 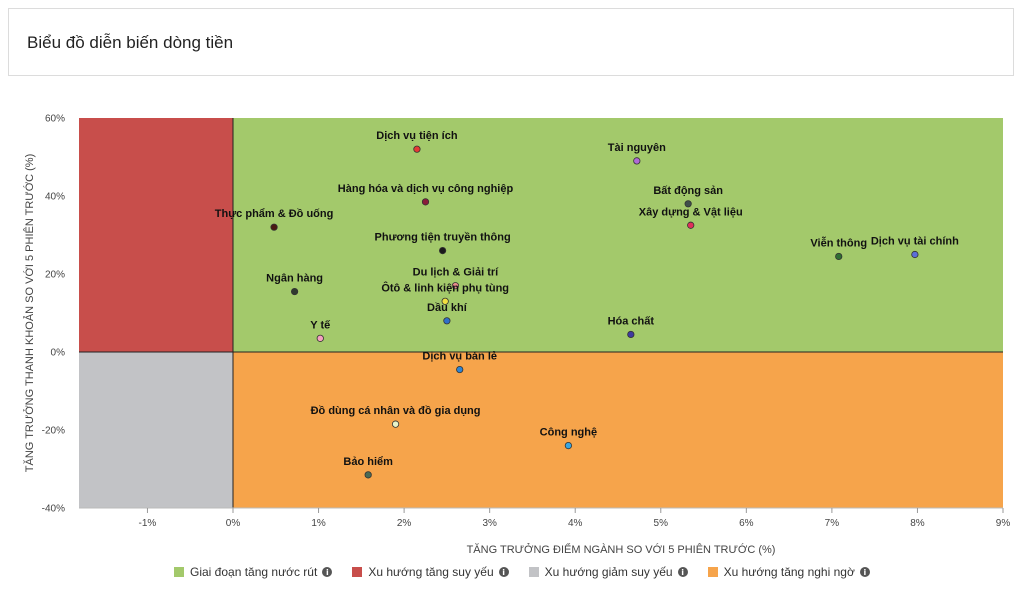 I want to click on data-point-label: Dịch vụ tài chính, so click(x=915, y=242).